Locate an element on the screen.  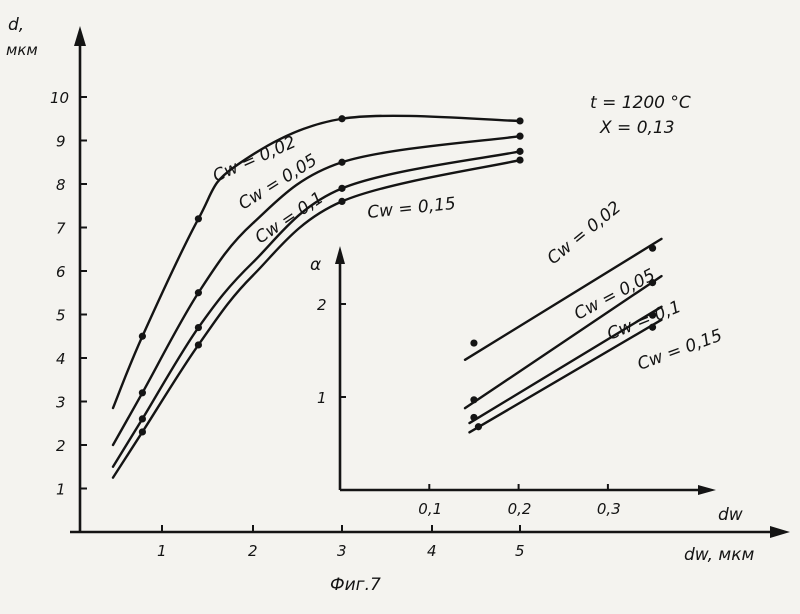
main-y-tick-label-7: 7 is located at coordinates (61, 229).